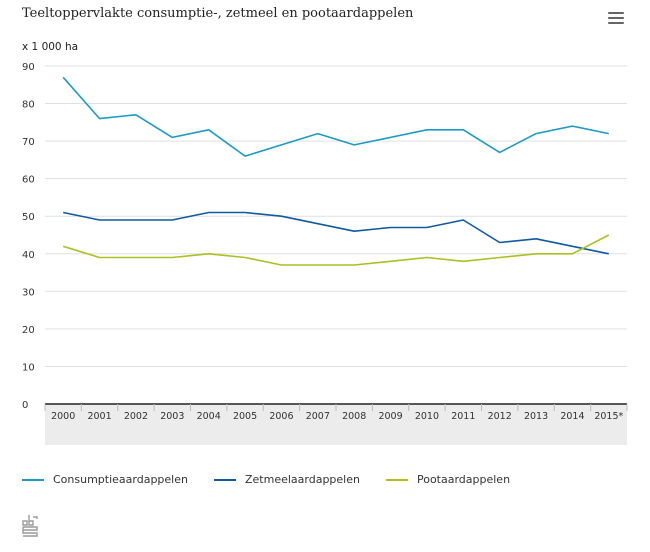 Image resolution: width=650 pixels, height=552 pixels. I want to click on x-tick-label: 2000, so click(63, 416).